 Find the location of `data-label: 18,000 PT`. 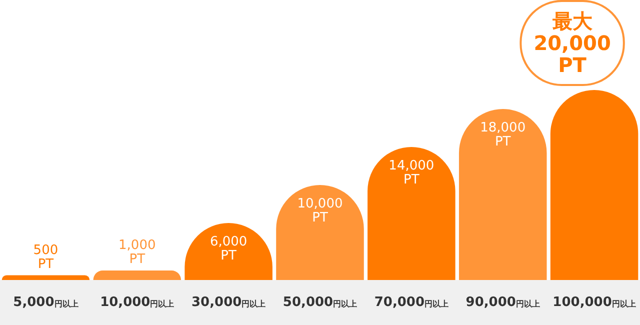

data-label: 18,000 PT is located at coordinates (503, 135).